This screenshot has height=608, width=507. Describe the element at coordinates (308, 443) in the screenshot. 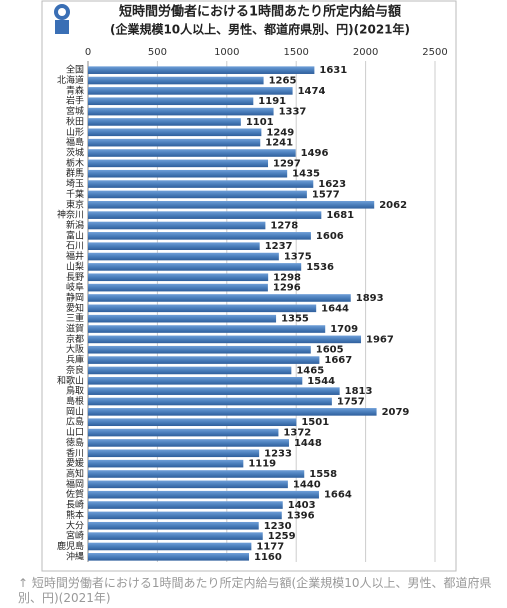

I see `data-label: 1448` at that location.